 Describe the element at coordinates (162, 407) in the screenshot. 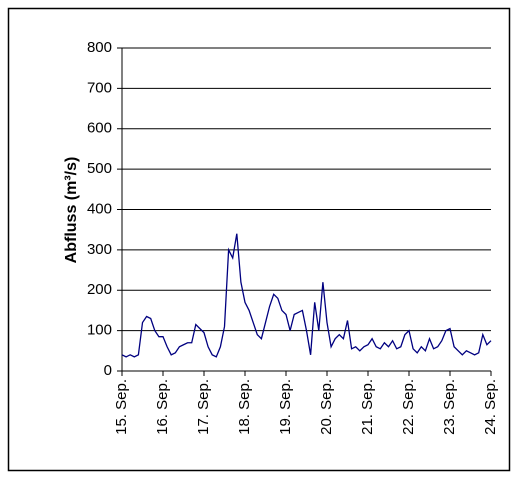

I see `x-tick-label: 16. Sep.` at that location.